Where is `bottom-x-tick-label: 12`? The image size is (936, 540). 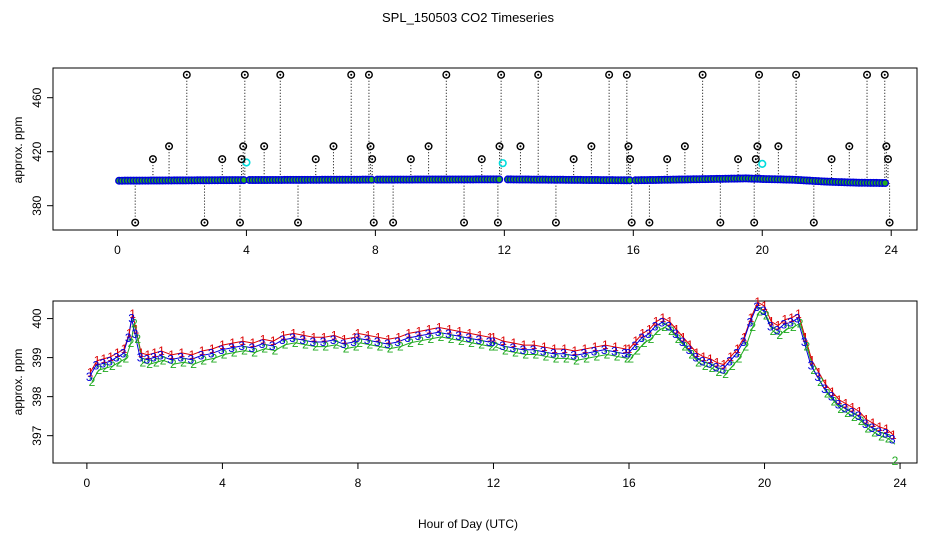 bottom-x-tick-label: 12 is located at coordinates (494, 483).